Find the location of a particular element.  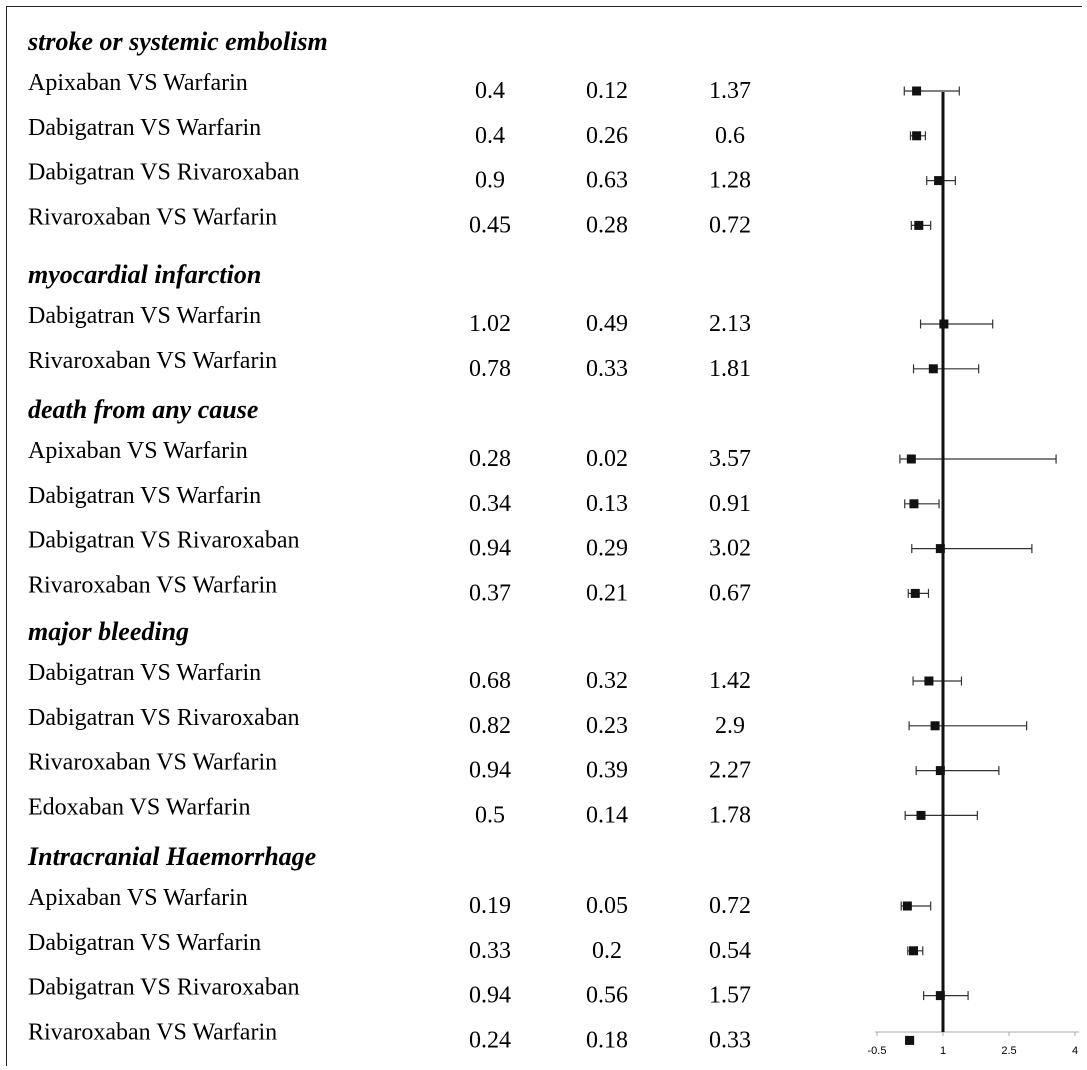

estimate-value: 0.33 is located at coordinates (490, 951).